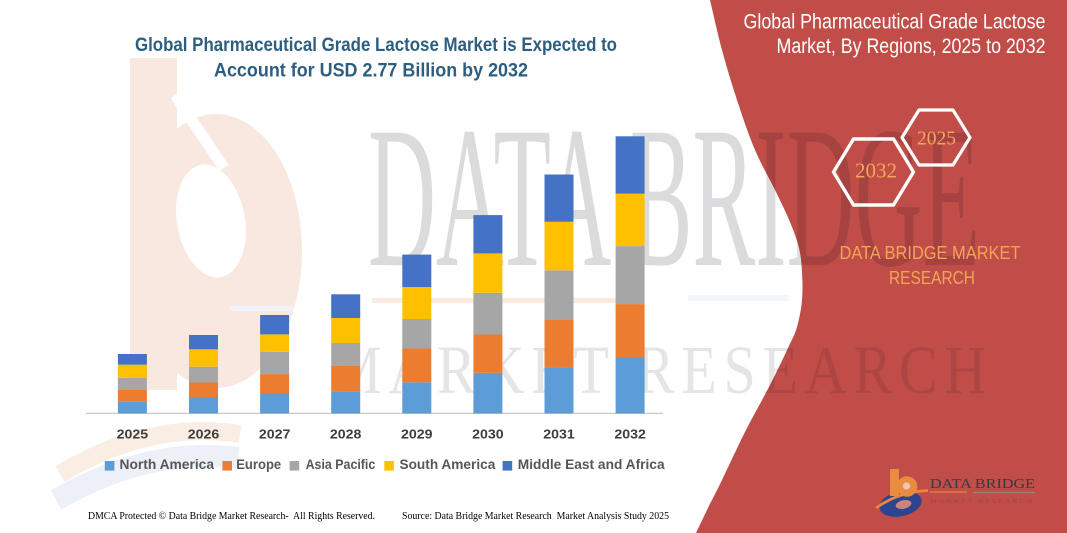 Image resolution: width=1067 pixels, height=533 pixels. I want to click on svg-text: North America, so click(167, 464).